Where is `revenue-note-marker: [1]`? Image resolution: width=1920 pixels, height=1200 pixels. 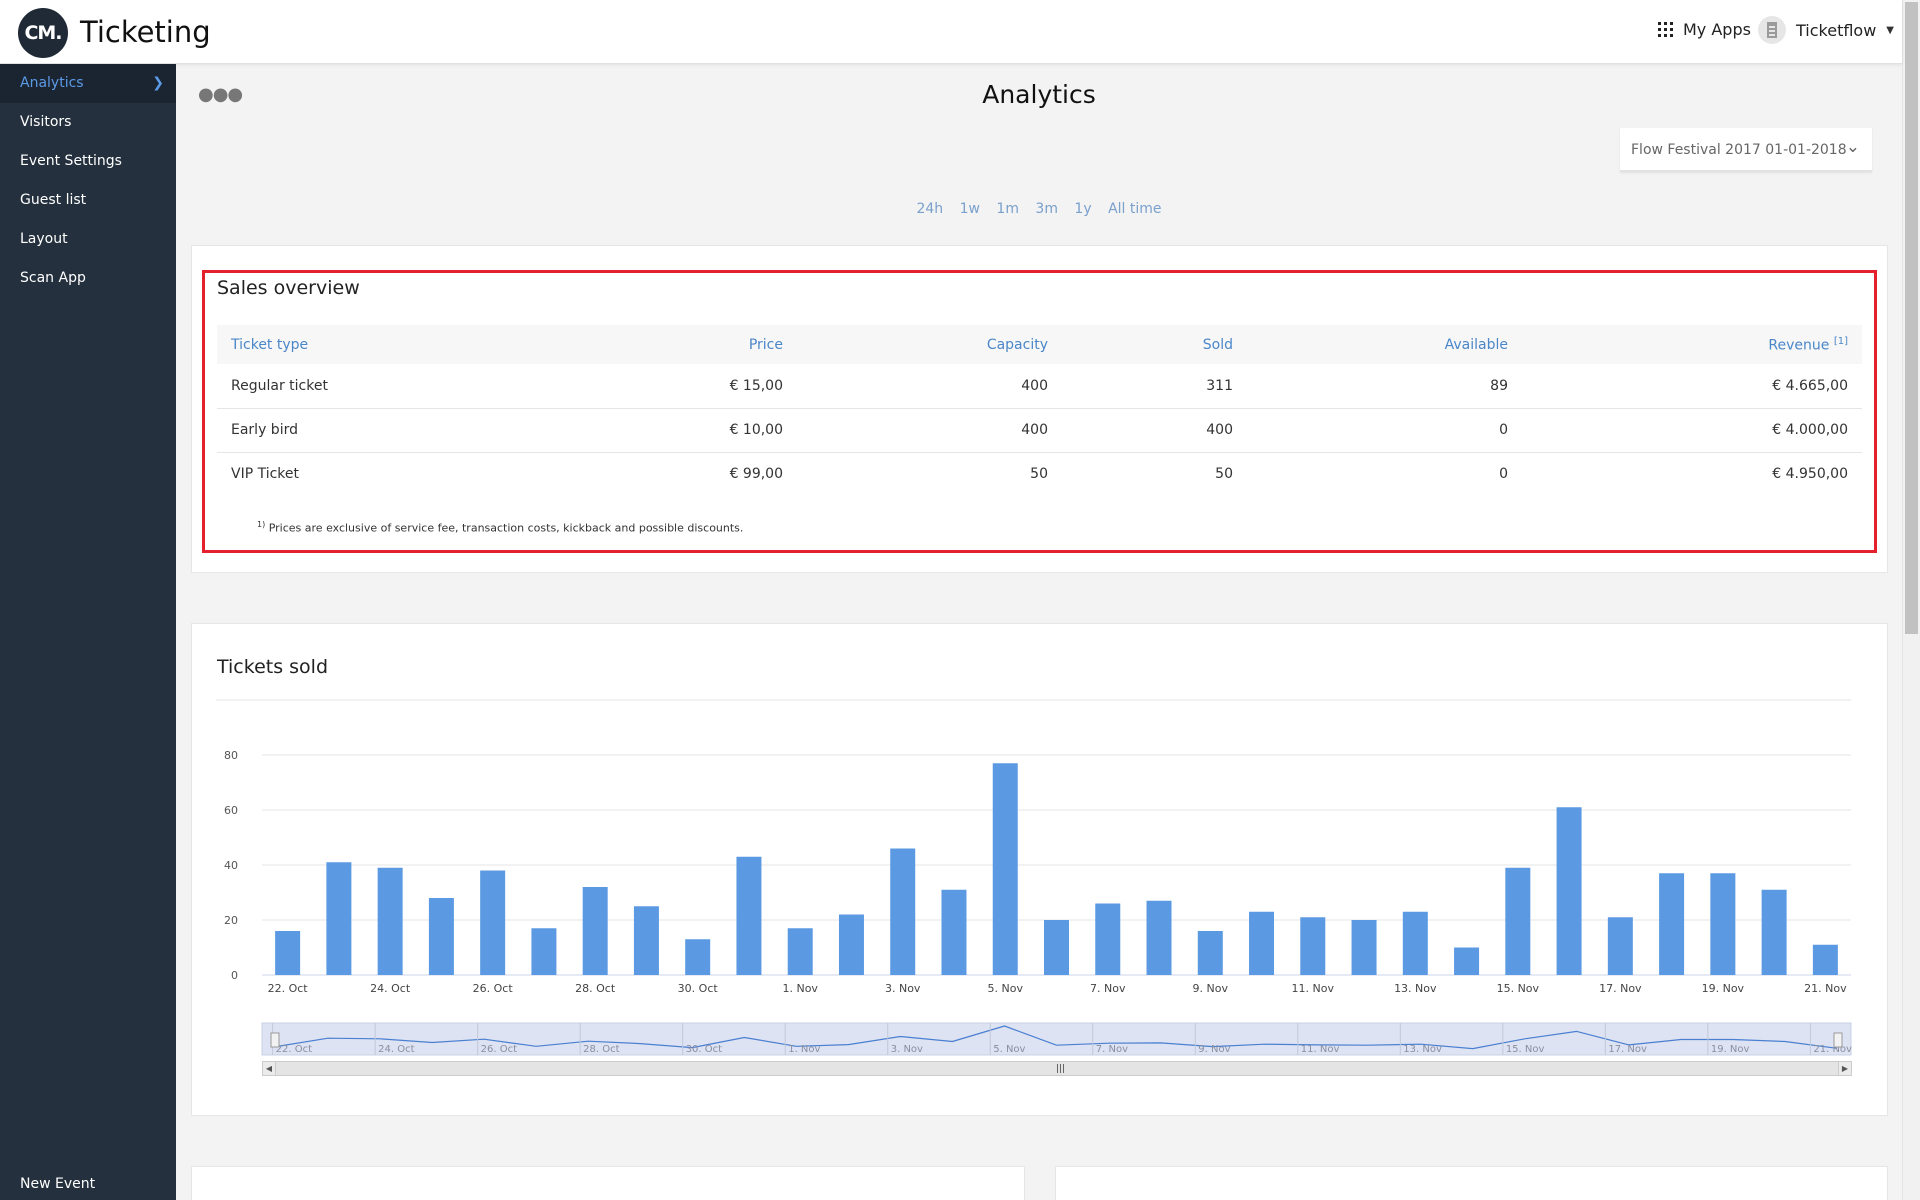 revenue-note-marker: [1] is located at coordinates (1840, 341).